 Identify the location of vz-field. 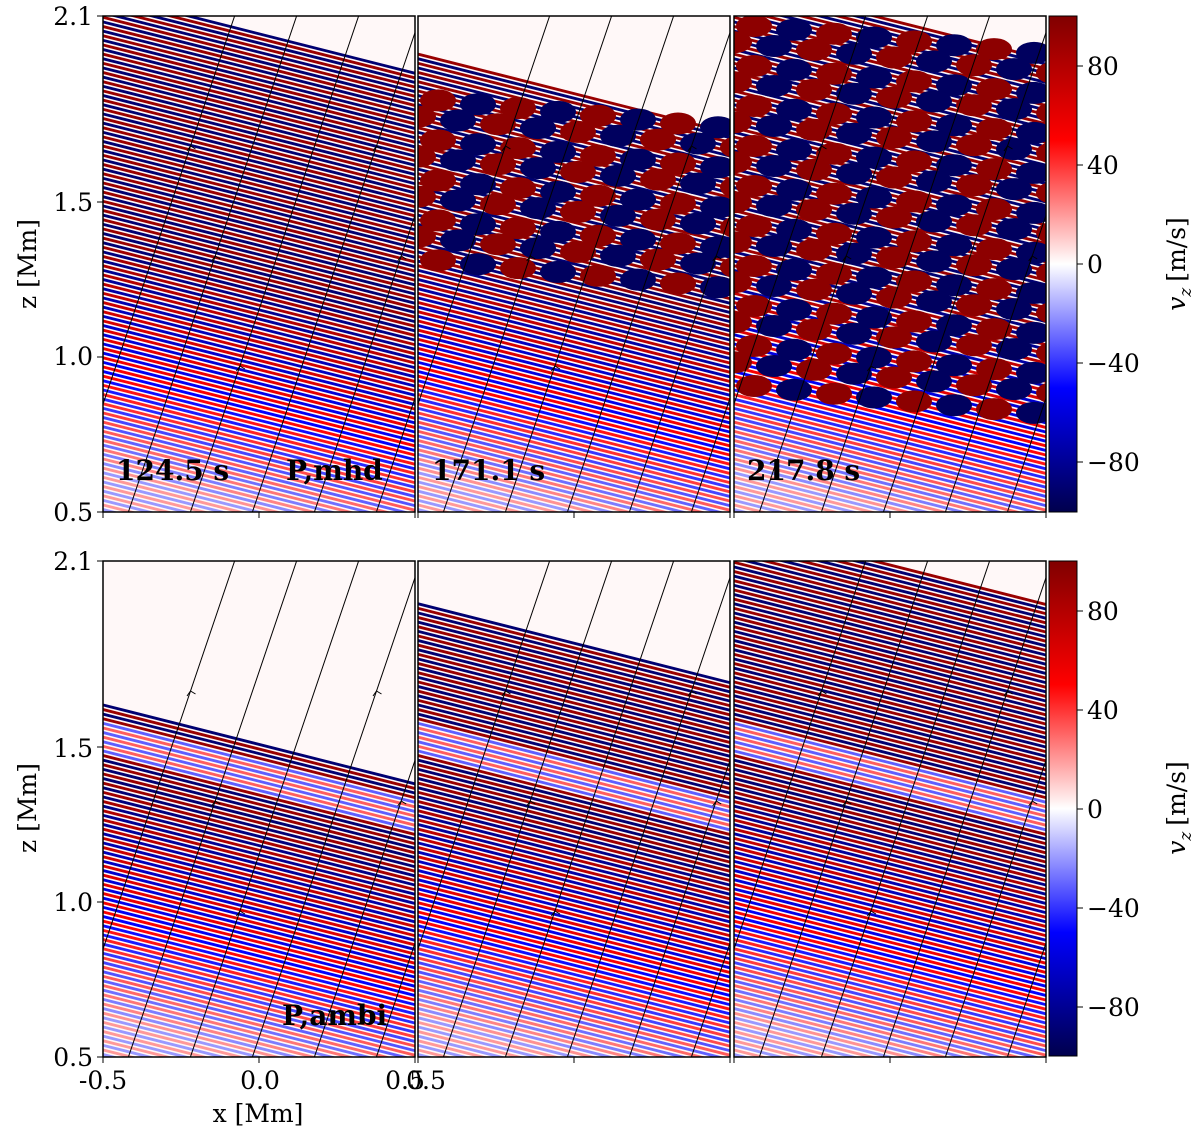
(574, 809).